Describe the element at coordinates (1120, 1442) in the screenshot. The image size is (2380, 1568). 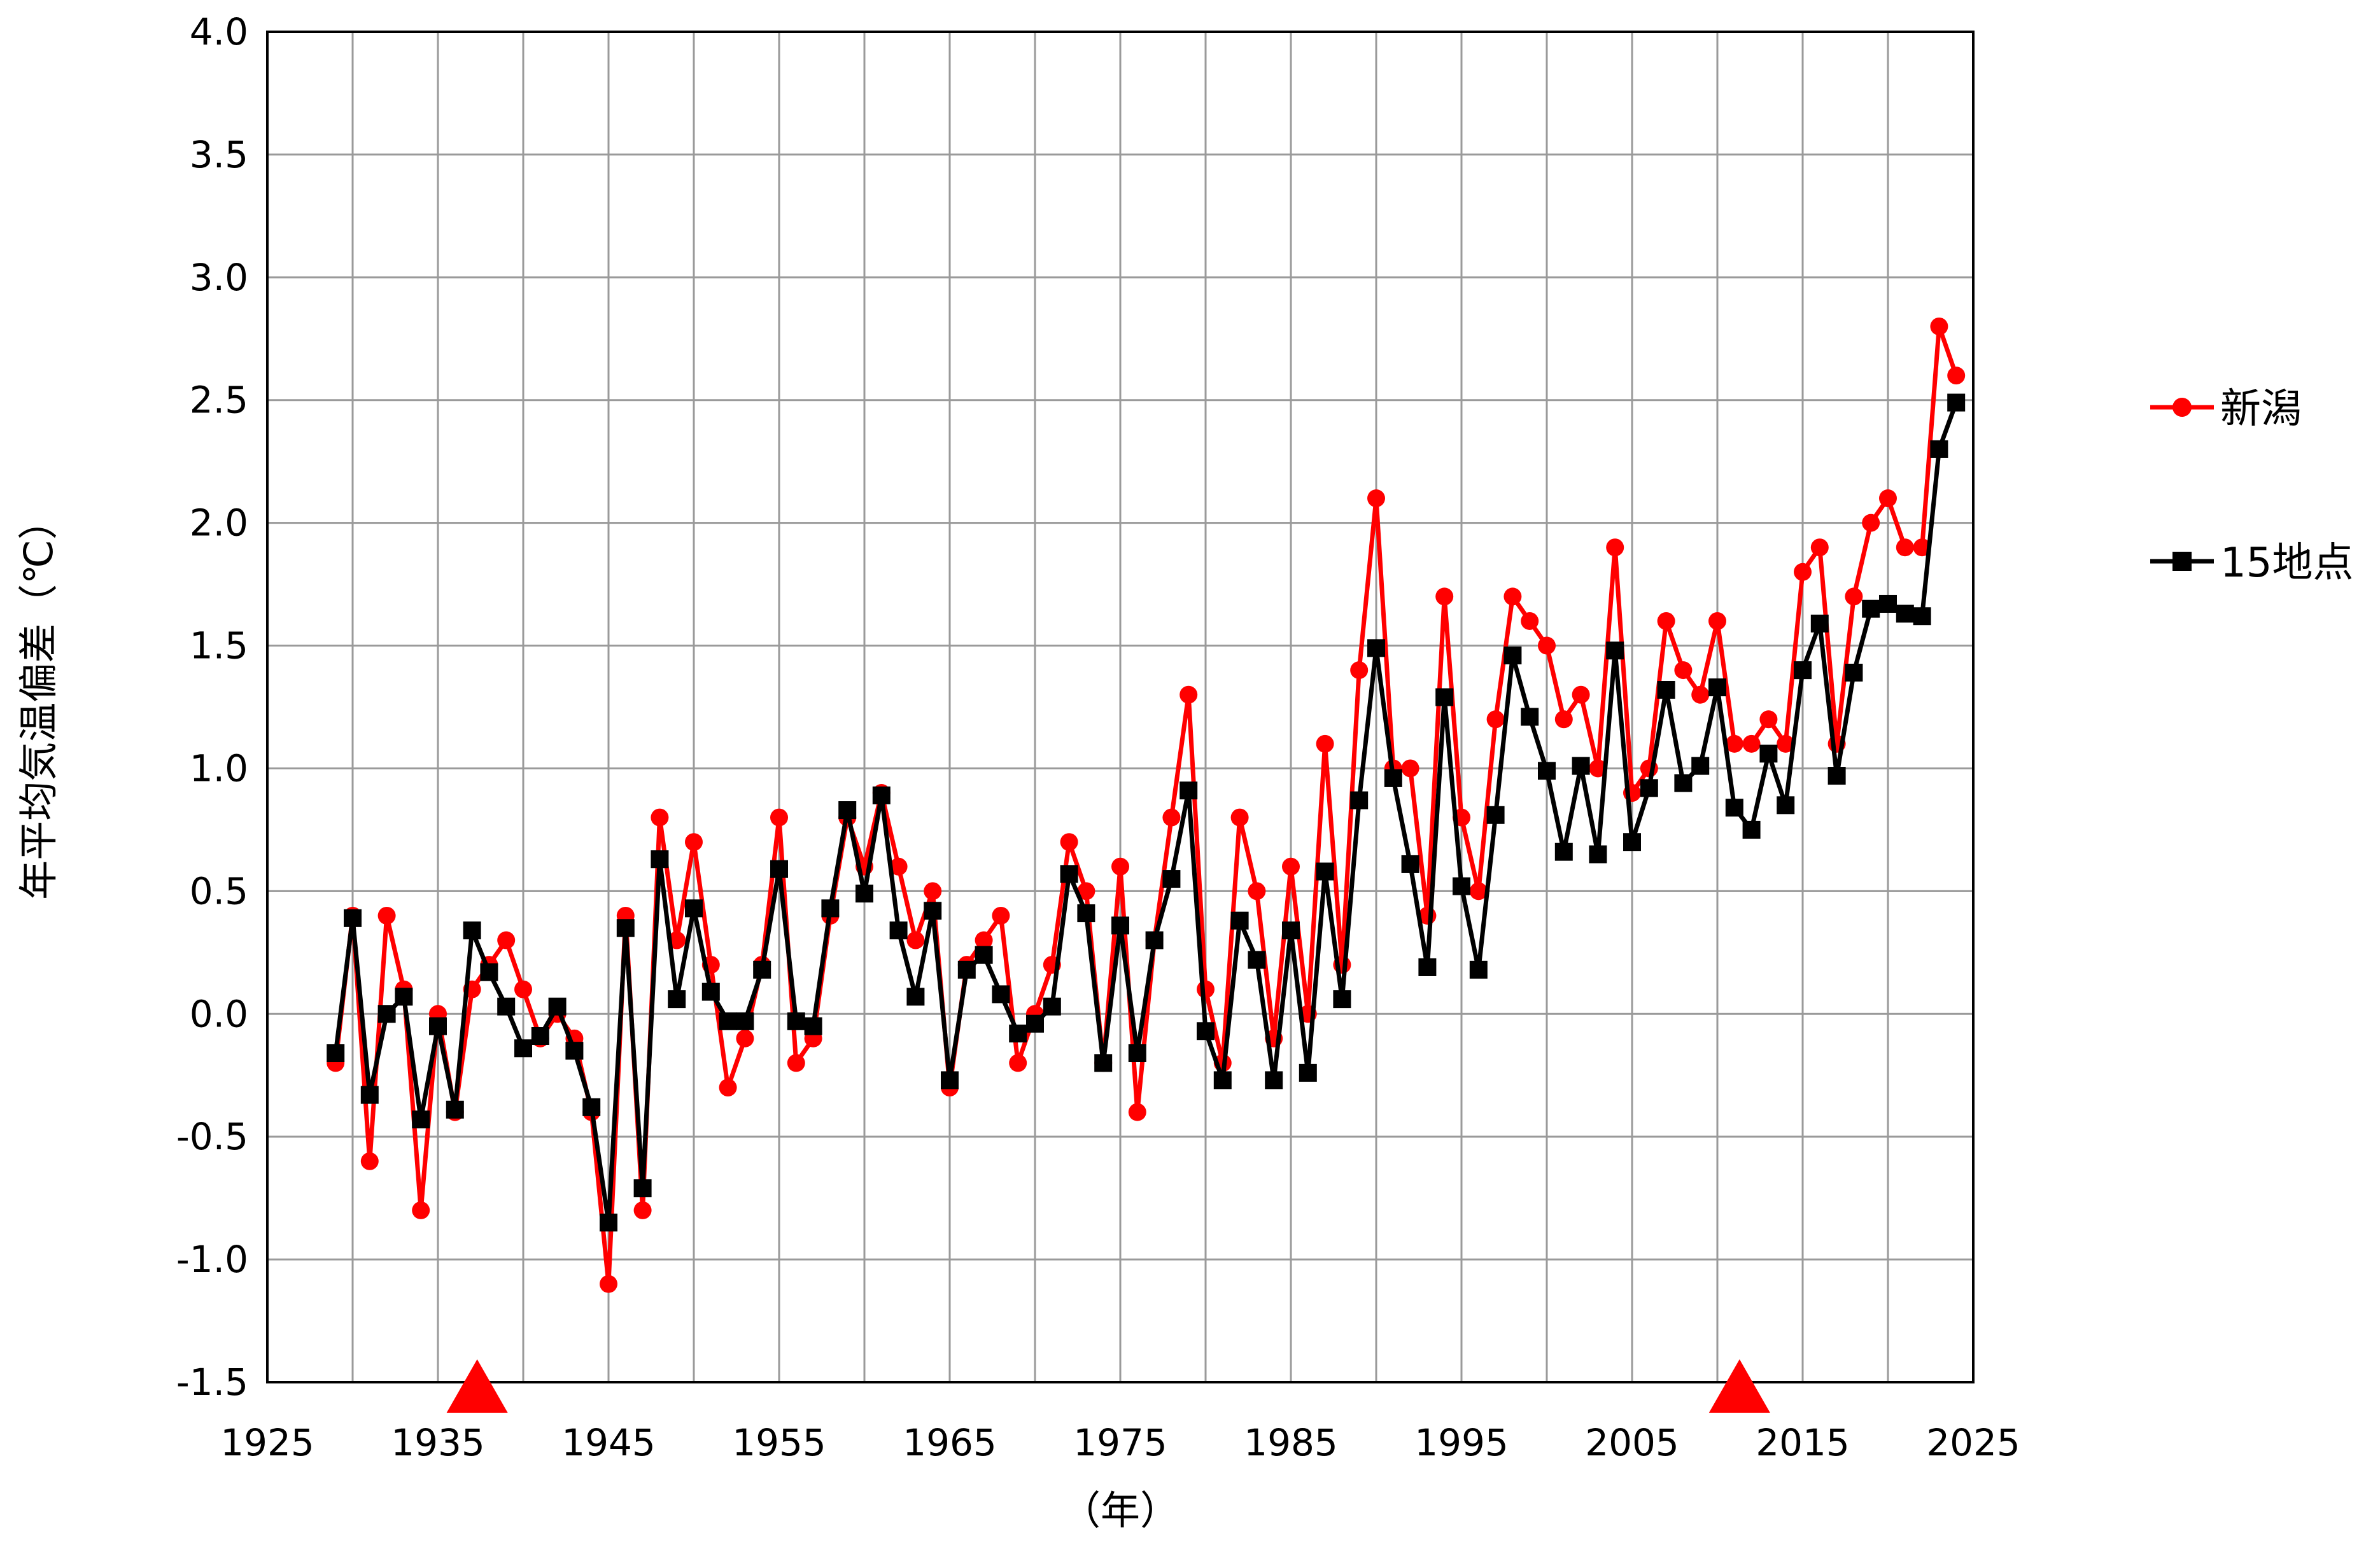
I see `x-tick-label: 1975` at that location.